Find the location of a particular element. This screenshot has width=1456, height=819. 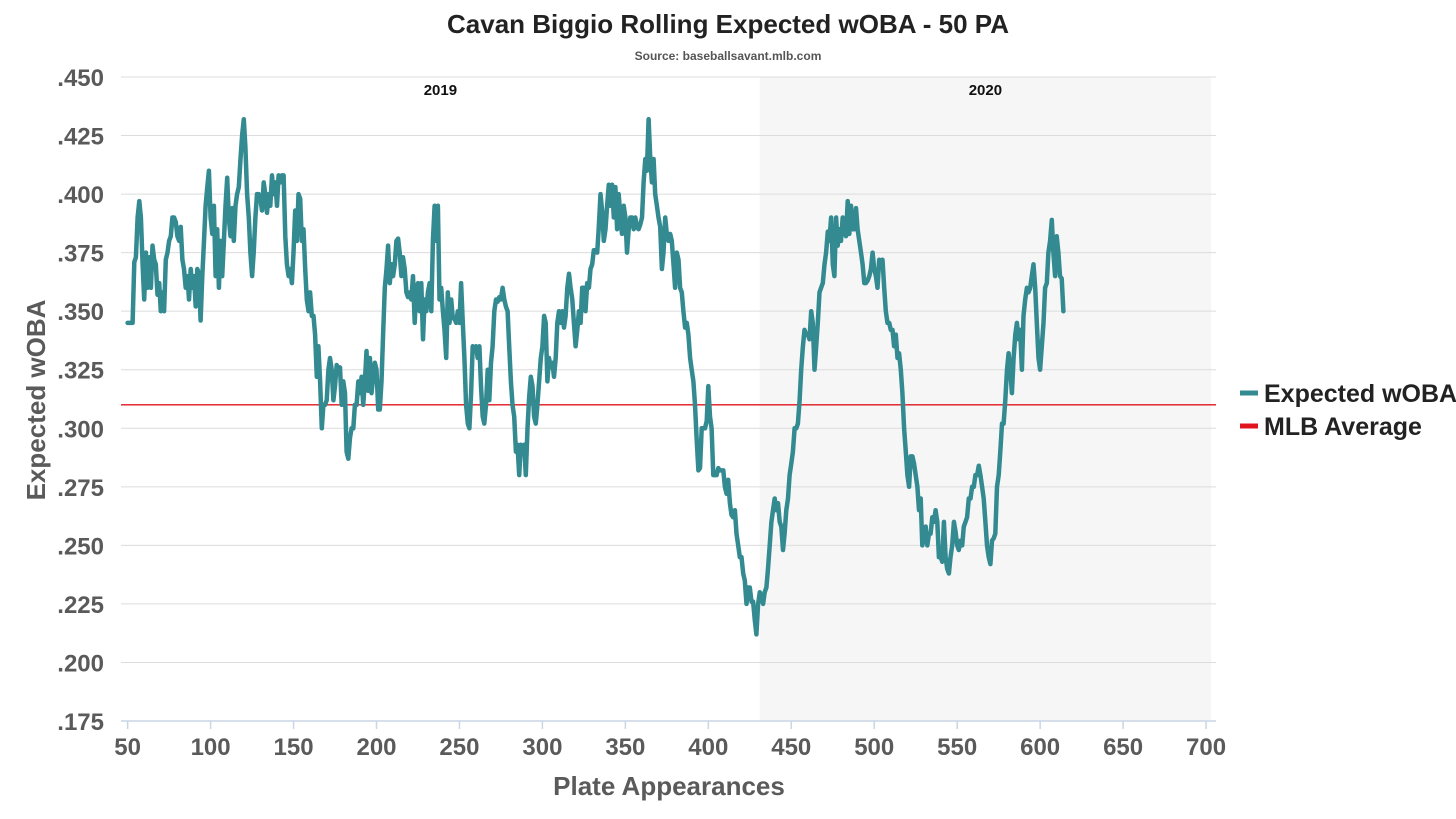

y-tick-label: .375 is located at coordinates (80, 254).